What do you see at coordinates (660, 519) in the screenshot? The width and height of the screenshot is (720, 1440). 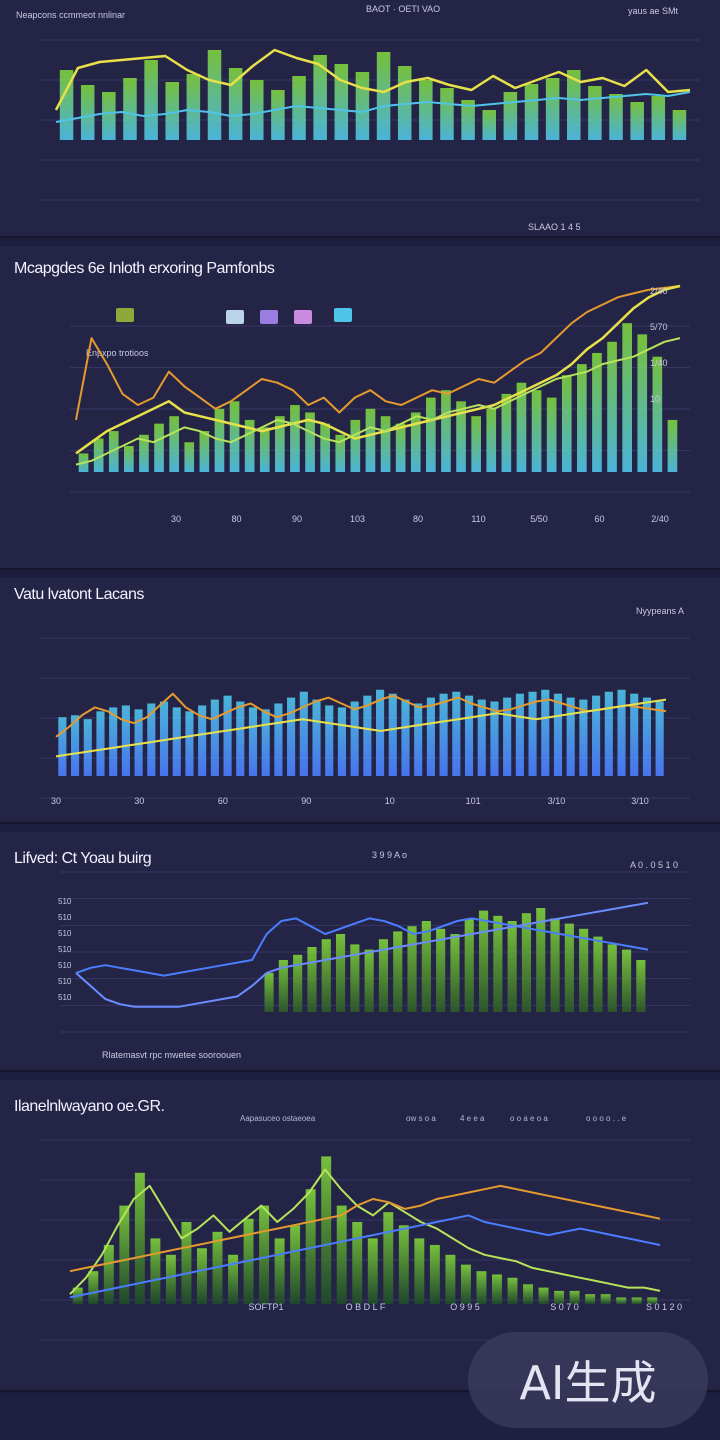 I see `chart2-tick-label: 2/40` at bounding box center [660, 519].